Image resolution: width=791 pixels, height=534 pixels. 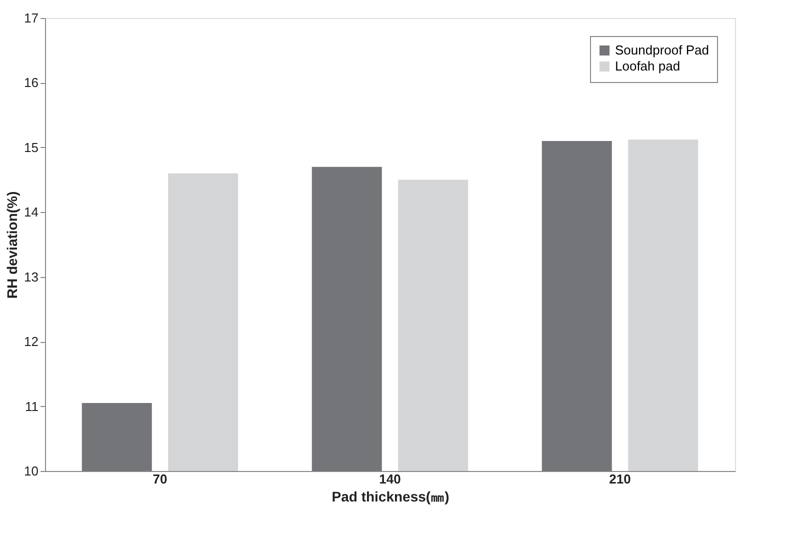 What do you see at coordinates (647, 66) in the screenshot?
I see `legend-label: Loofah pad` at bounding box center [647, 66].